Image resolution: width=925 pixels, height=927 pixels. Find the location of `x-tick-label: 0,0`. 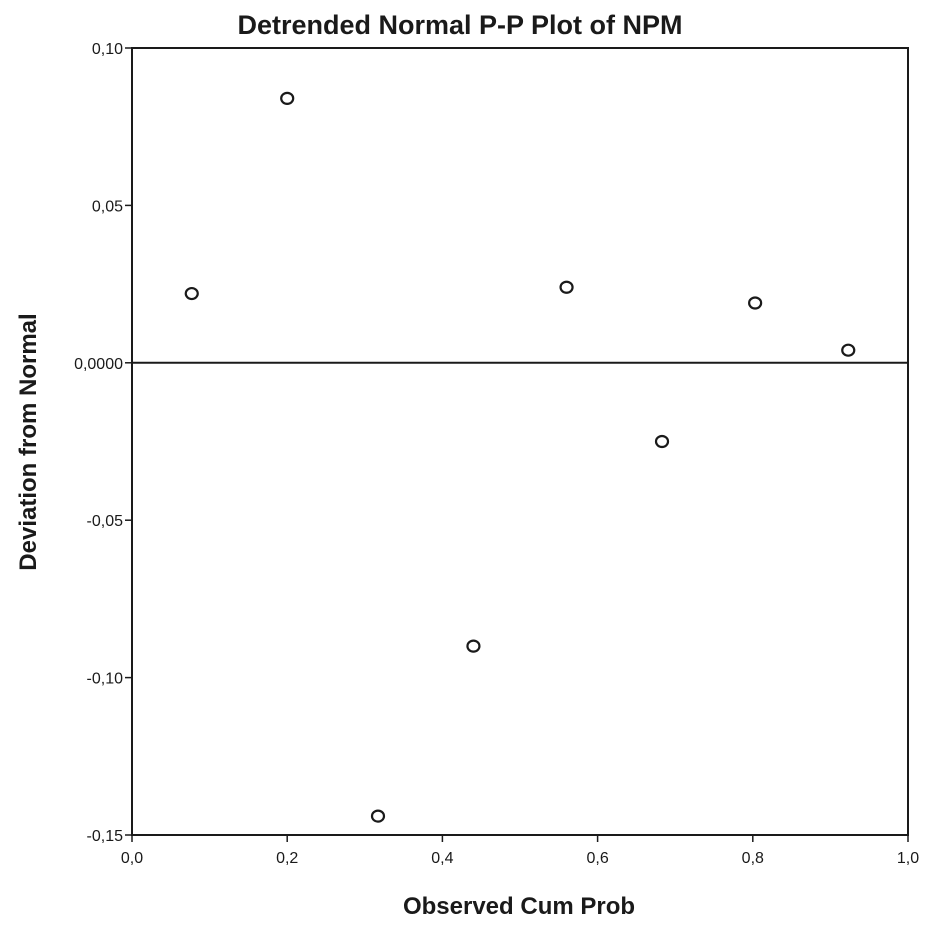

x-tick-label: 0,0 is located at coordinates (132, 858).